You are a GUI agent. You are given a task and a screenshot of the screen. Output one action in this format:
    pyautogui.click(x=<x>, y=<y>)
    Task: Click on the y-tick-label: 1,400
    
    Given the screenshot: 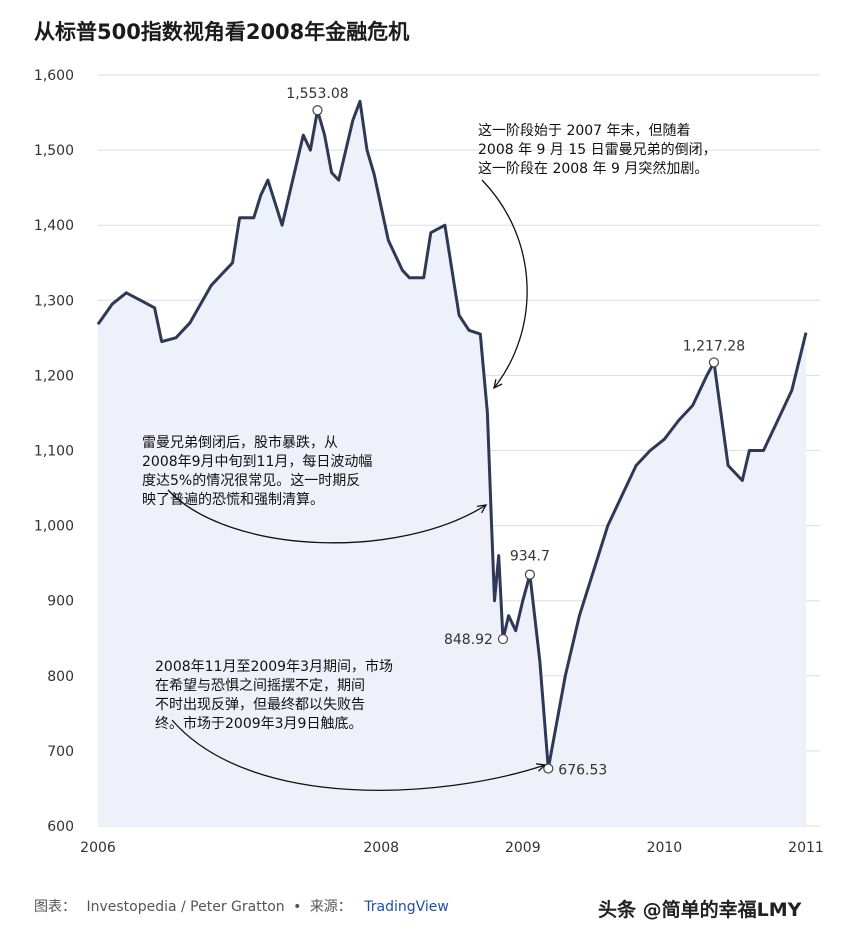 What is the action you would take?
    pyautogui.click(x=54, y=226)
    